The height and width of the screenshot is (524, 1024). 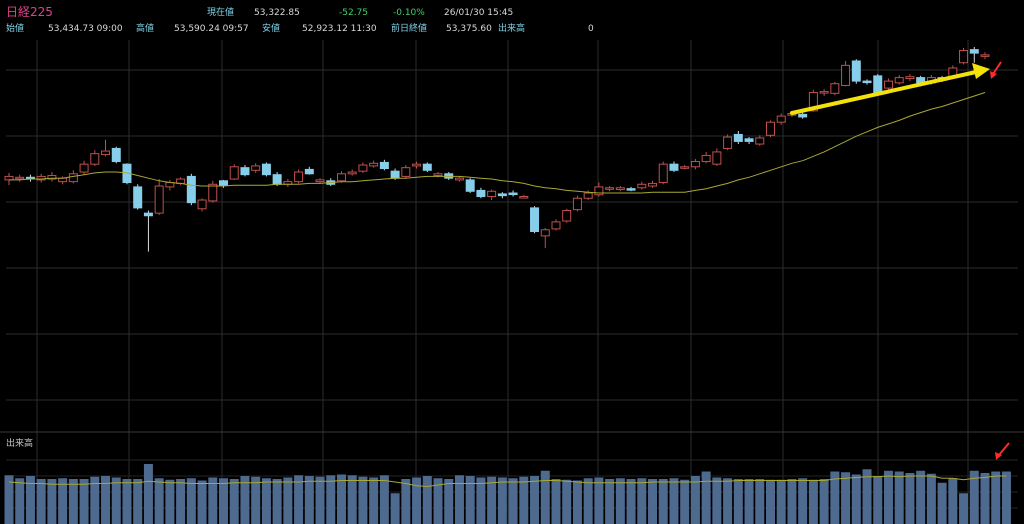 What do you see at coordinates (507, 481) in the screenshot?
I see `volume-moving-average-line` at bounding box center [507, 481].